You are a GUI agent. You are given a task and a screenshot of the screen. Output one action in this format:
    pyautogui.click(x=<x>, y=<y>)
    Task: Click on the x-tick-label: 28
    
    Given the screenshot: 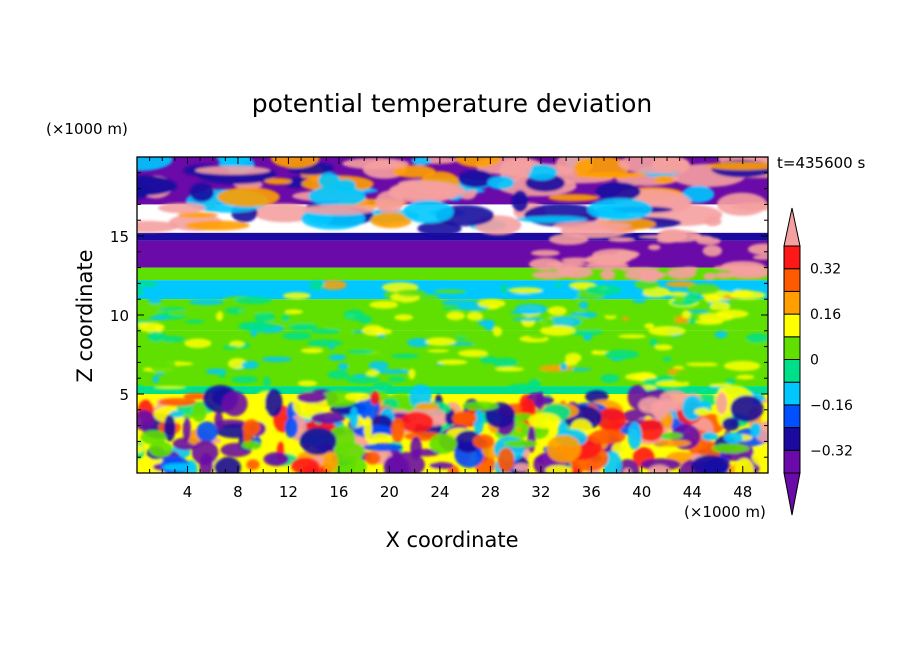 What is the action you would take?
    pyautogui.click(x=490, y=492)
    